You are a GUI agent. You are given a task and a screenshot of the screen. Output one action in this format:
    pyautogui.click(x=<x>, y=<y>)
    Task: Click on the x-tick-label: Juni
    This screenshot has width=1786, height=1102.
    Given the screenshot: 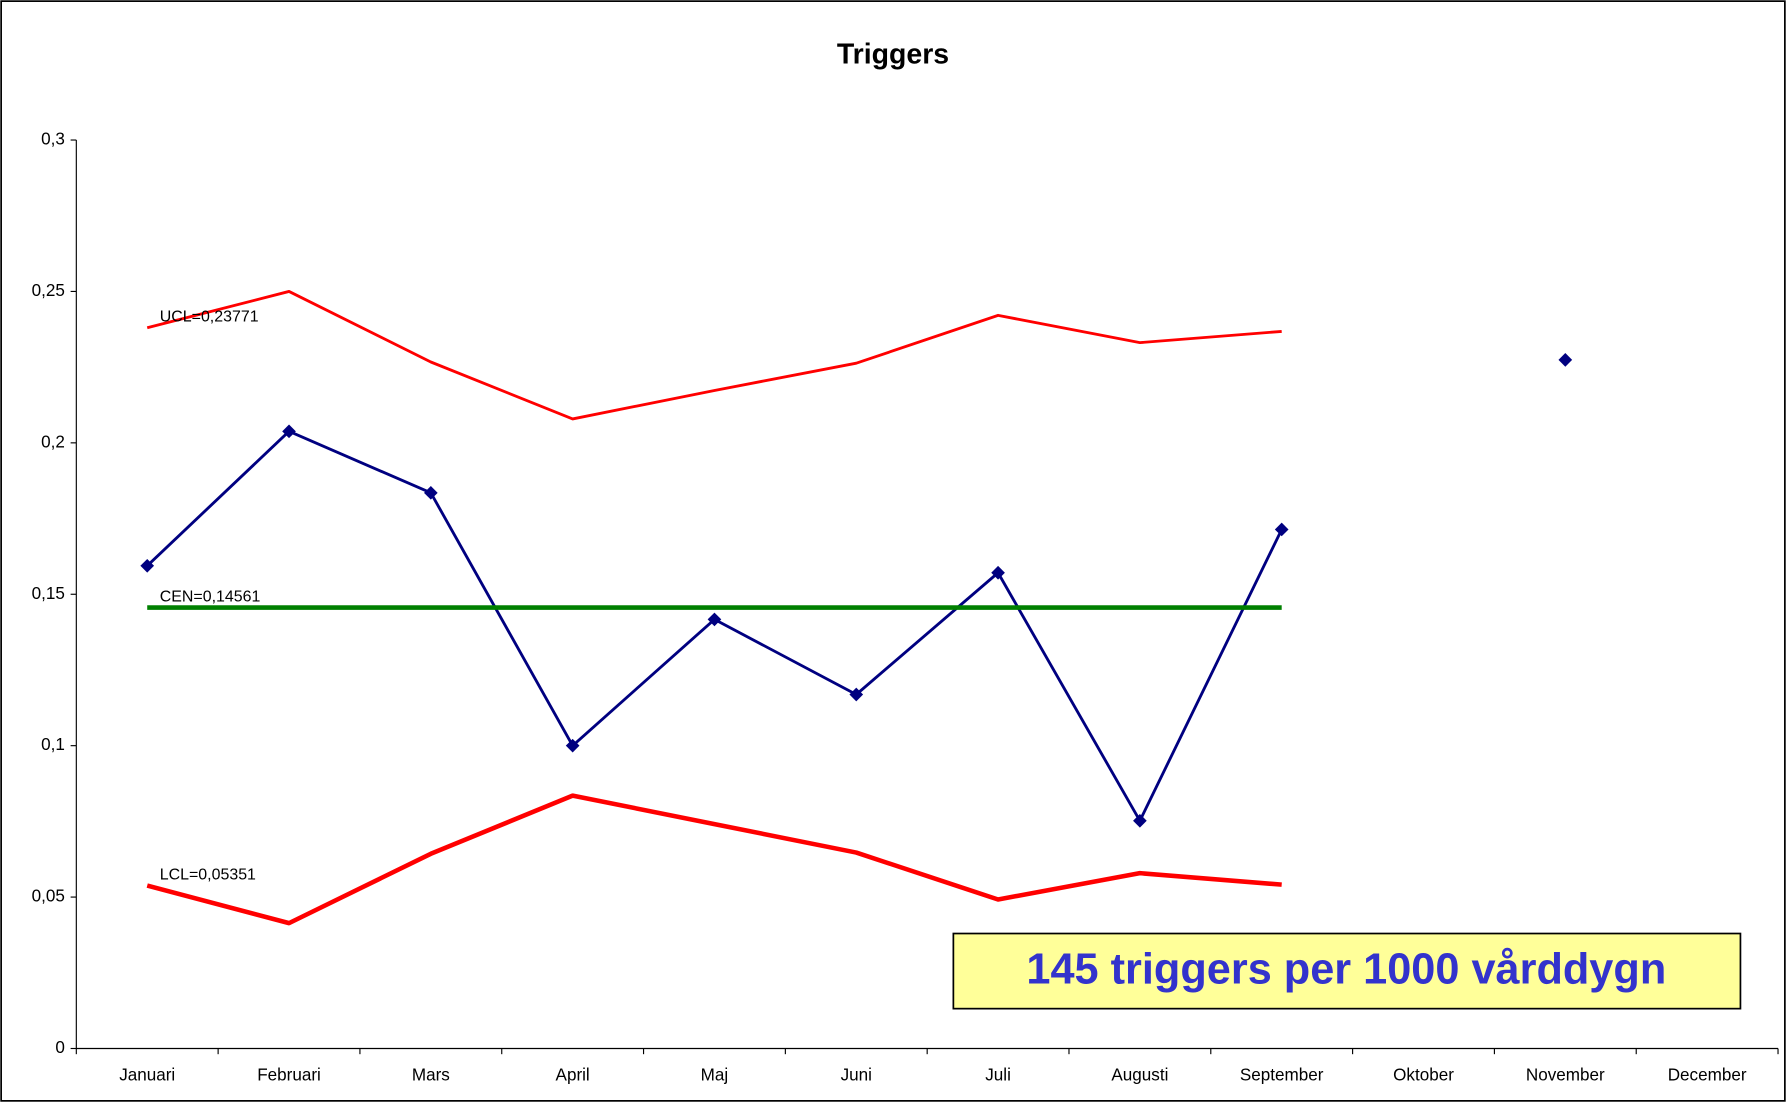 What is the action you would take?
    pyautogui.click(x=856, y=1074)
    